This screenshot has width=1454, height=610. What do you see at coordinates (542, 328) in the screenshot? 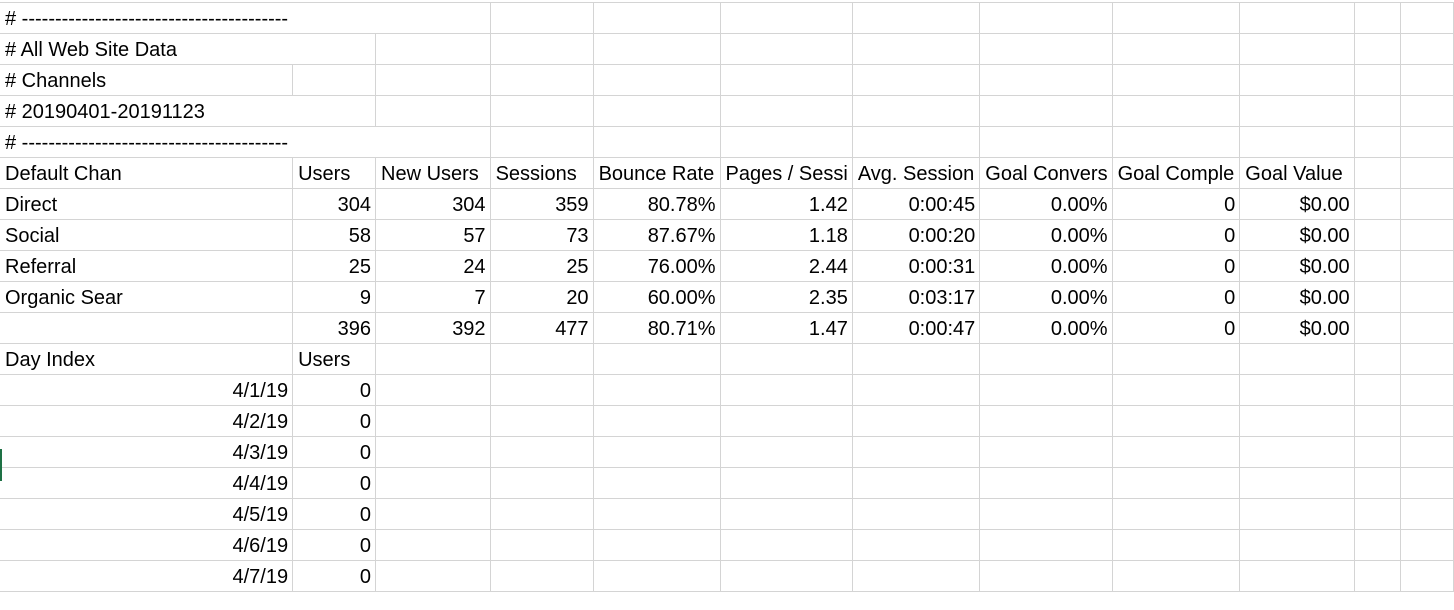
I see `total-cell: 477` at bounding box center [542, 328].